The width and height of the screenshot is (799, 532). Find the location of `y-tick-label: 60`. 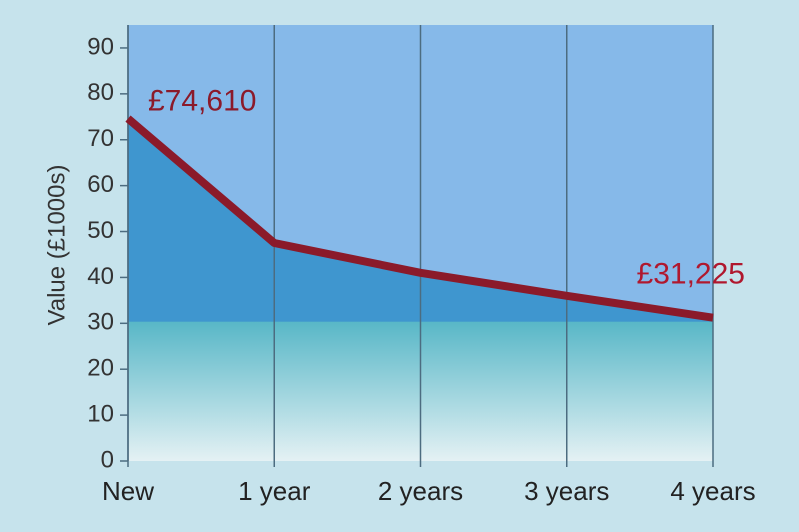

y-tick-label: 60 is located at coordinates (100, 184).